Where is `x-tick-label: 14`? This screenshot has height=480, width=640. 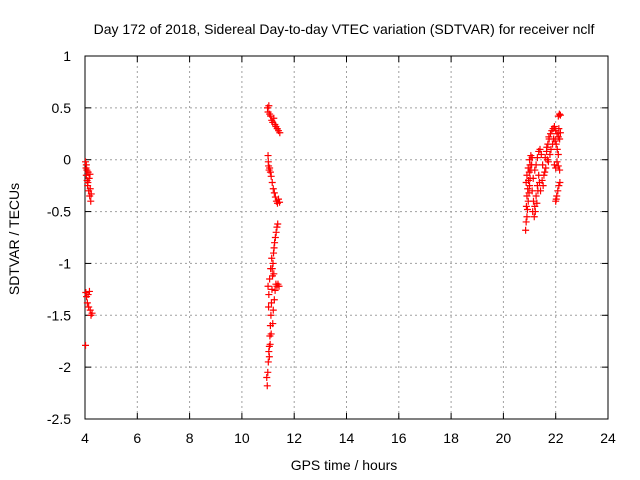
x-tick-label: 14 is located at coordinates (347, 438).